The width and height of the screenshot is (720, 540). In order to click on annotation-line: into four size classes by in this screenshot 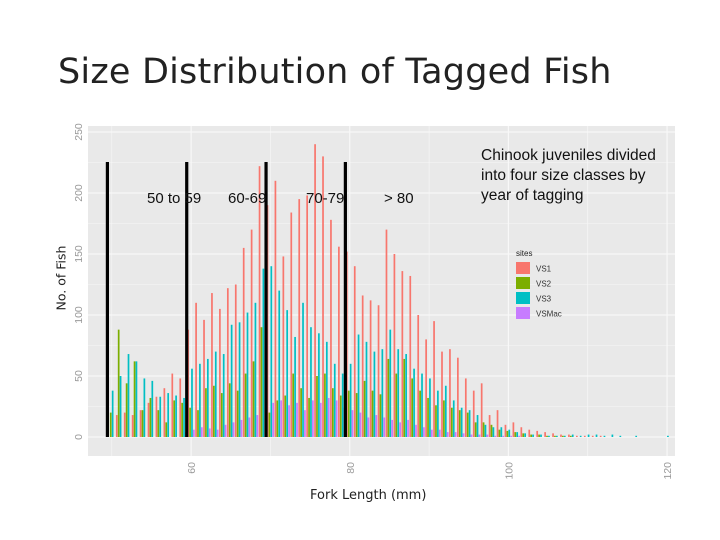, I will do `click(563, 175)`.